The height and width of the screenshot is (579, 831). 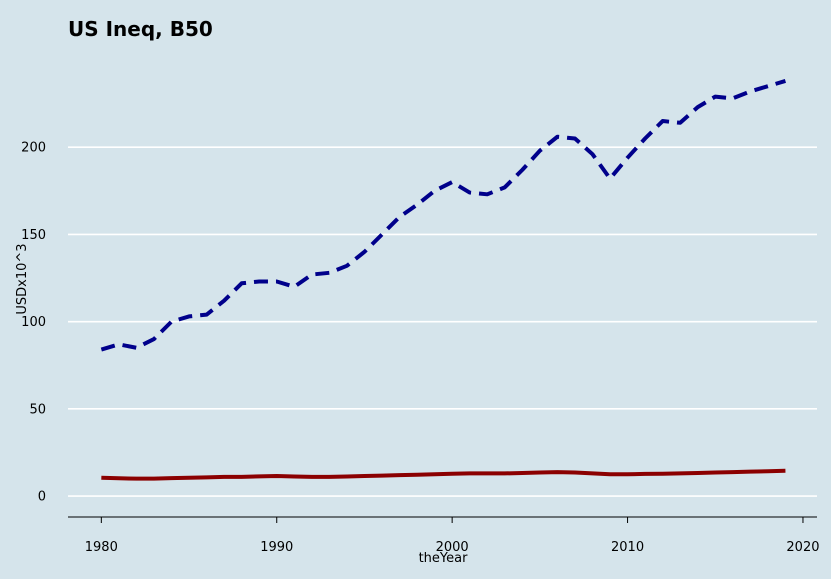 I want to click on y-tick-label-50: 50, so click(x=37, y=409).